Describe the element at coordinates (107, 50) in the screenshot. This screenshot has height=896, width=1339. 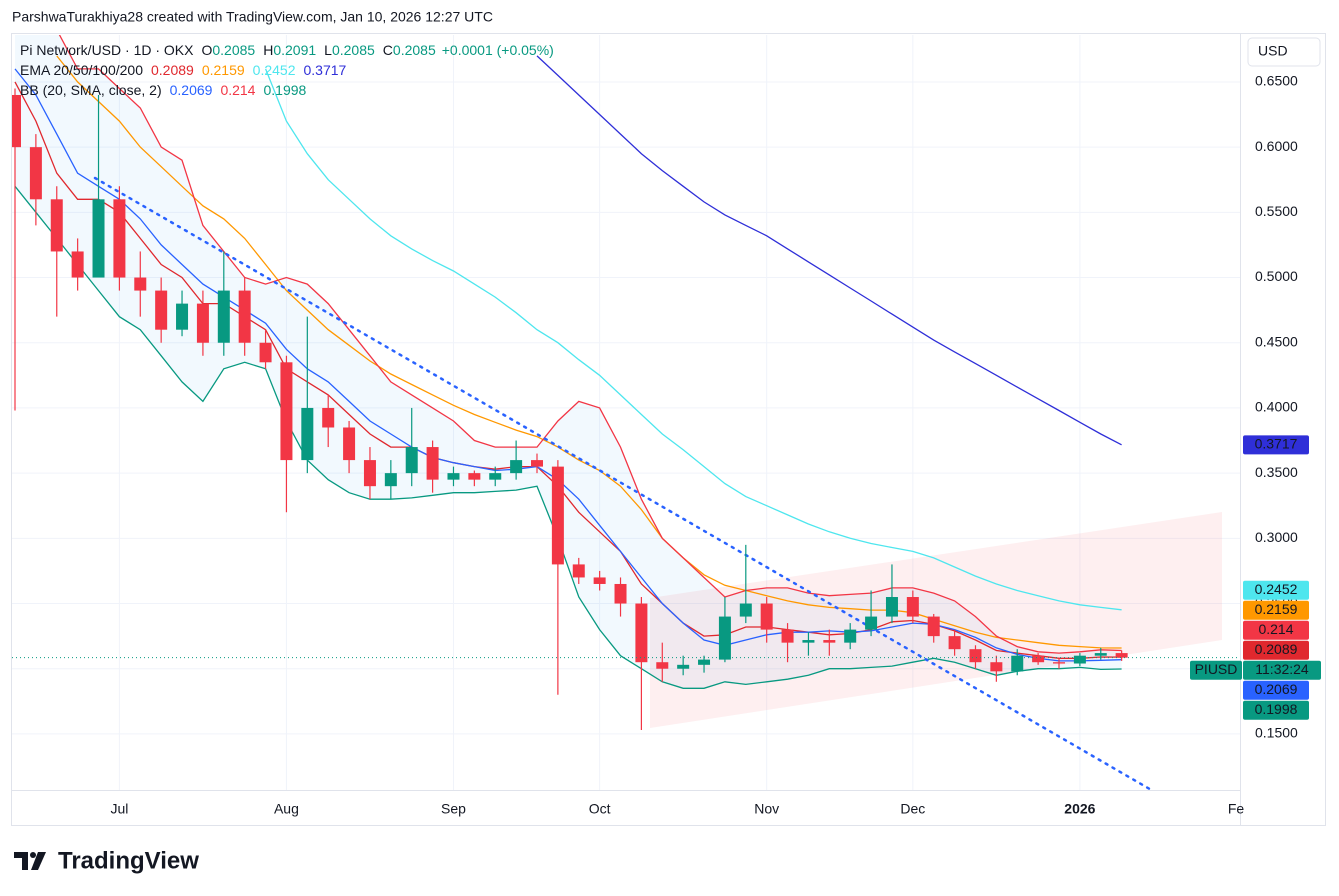
I see `symbol: Pi Network/USD · 1D · OKX` at that location.